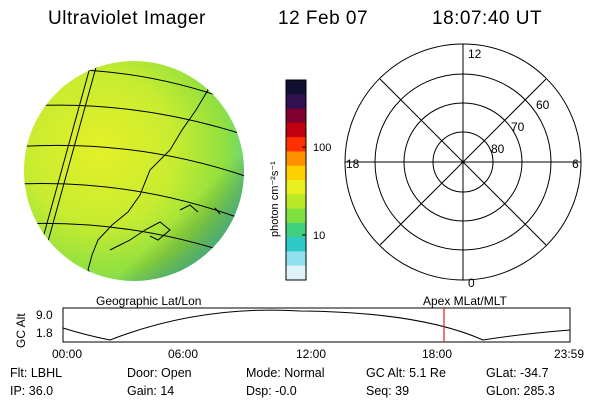  What do you see at coordinates (517, 373) in the screenshot?
I see `info-glat: GLat: -34.7` at bounding box center [517, 373].